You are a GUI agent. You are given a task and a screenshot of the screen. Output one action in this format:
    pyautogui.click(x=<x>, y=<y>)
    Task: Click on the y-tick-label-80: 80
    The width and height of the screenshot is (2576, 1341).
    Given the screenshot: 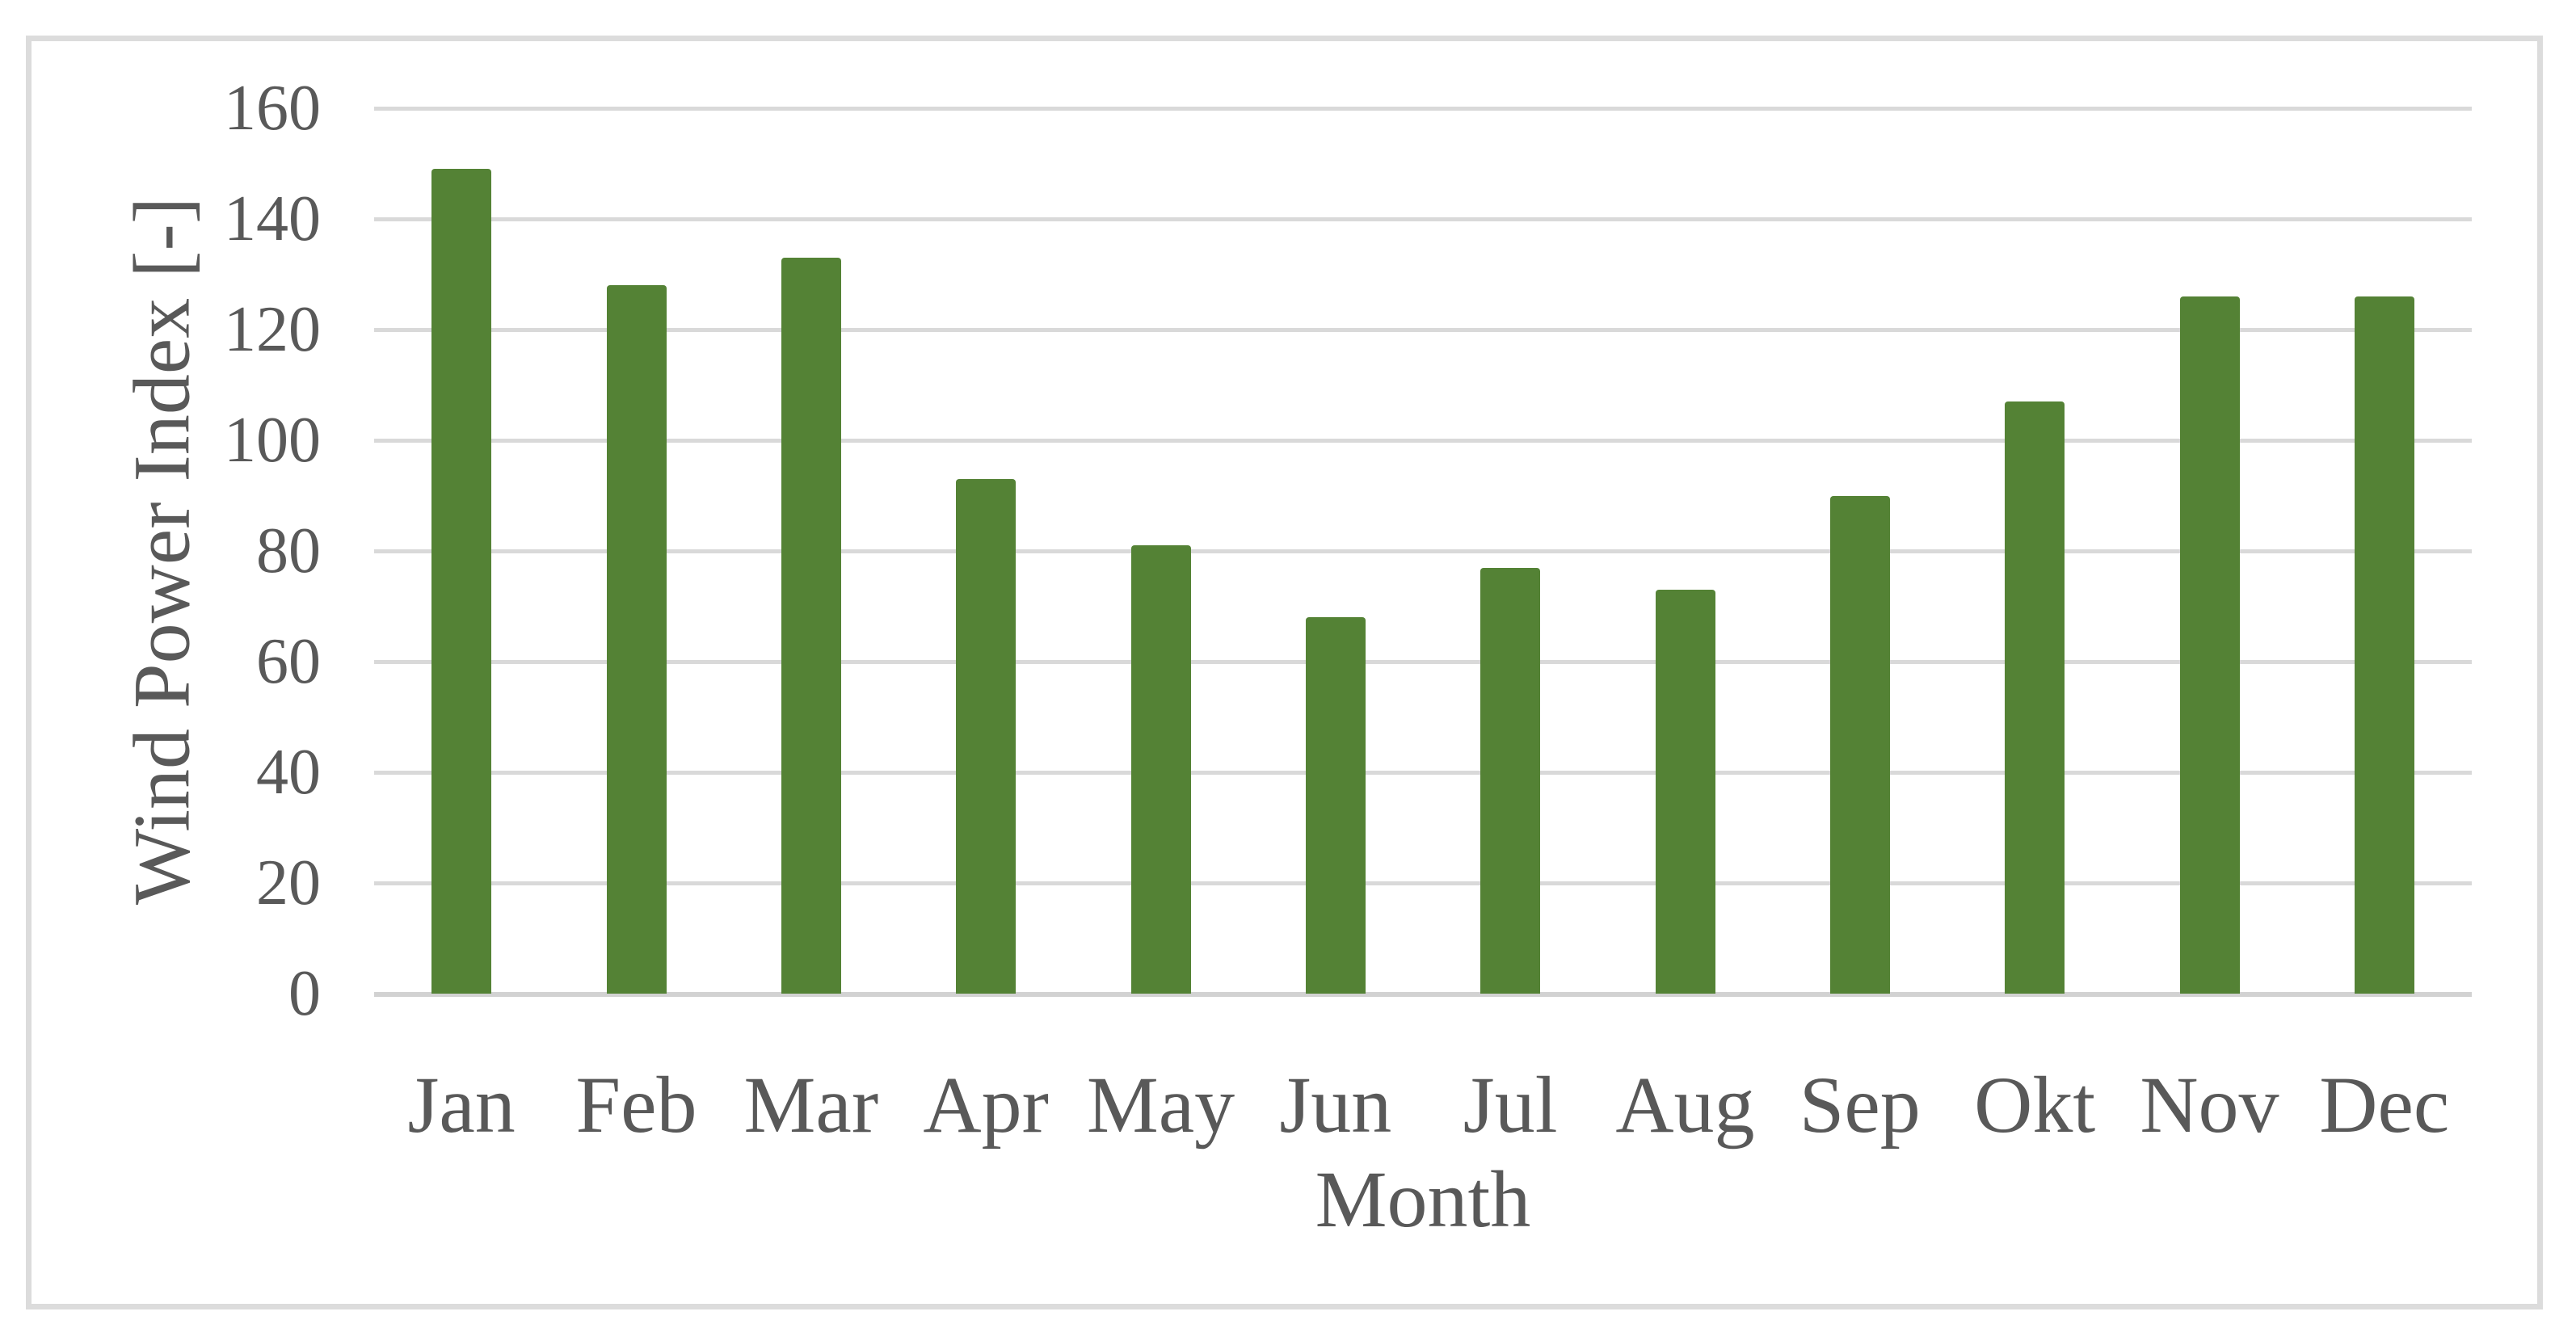 What is the action you would take?
    pyautogui.click(x=288, y=550)
    